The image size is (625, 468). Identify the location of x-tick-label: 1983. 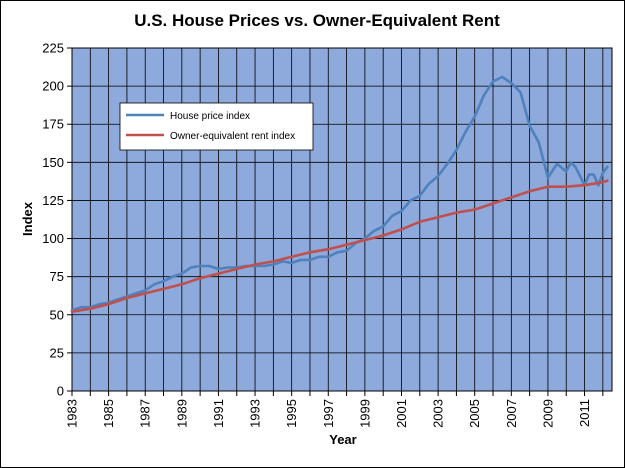
(72, 413).